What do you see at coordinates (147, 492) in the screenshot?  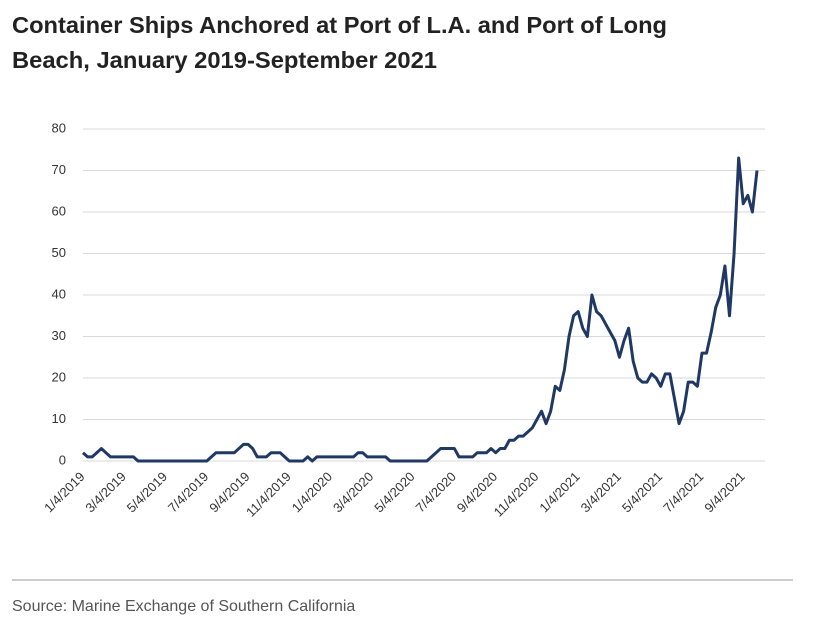 I see `x-tick-label: 5/4/2019` at bounding box center [147, 492].